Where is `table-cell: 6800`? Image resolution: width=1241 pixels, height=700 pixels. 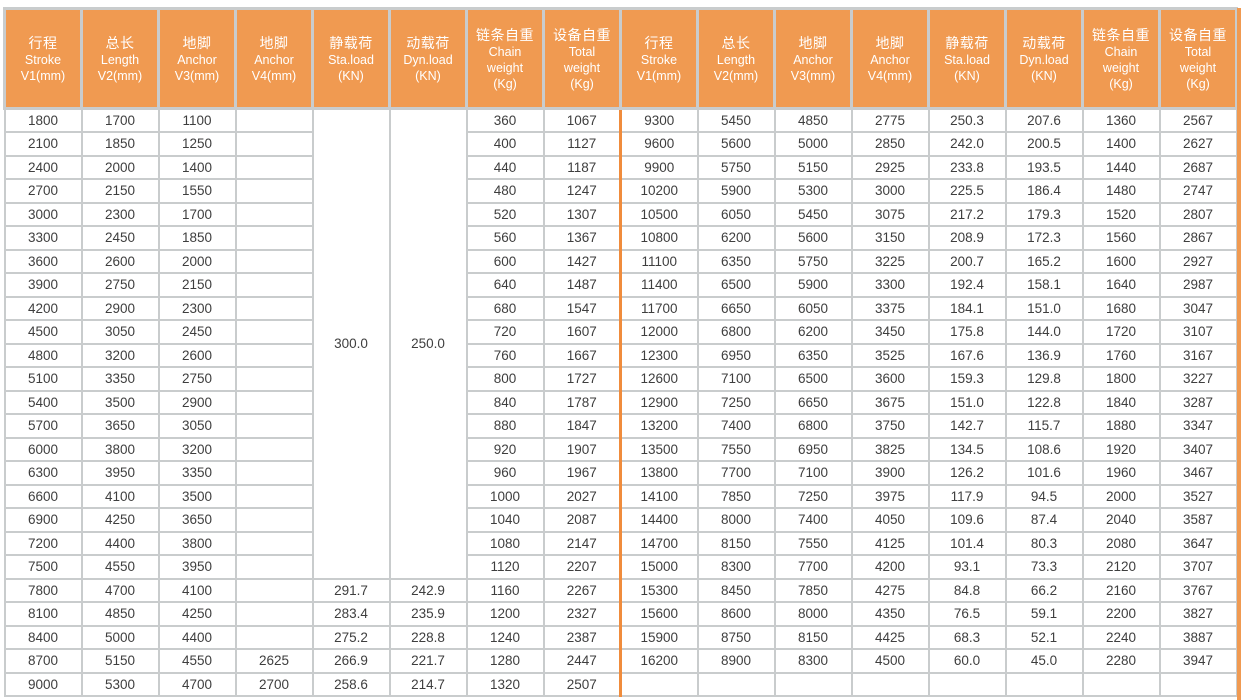 table-cell: 6800 is located at coordinates (736, 332).